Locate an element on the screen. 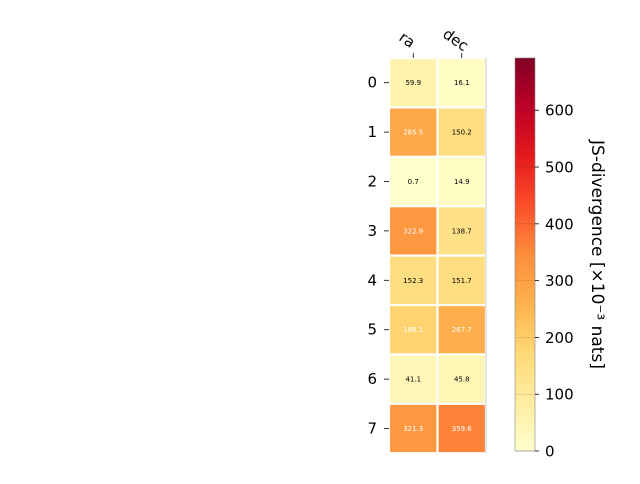  cell-value-label: 359.6 is located at coordinates (462, 429).